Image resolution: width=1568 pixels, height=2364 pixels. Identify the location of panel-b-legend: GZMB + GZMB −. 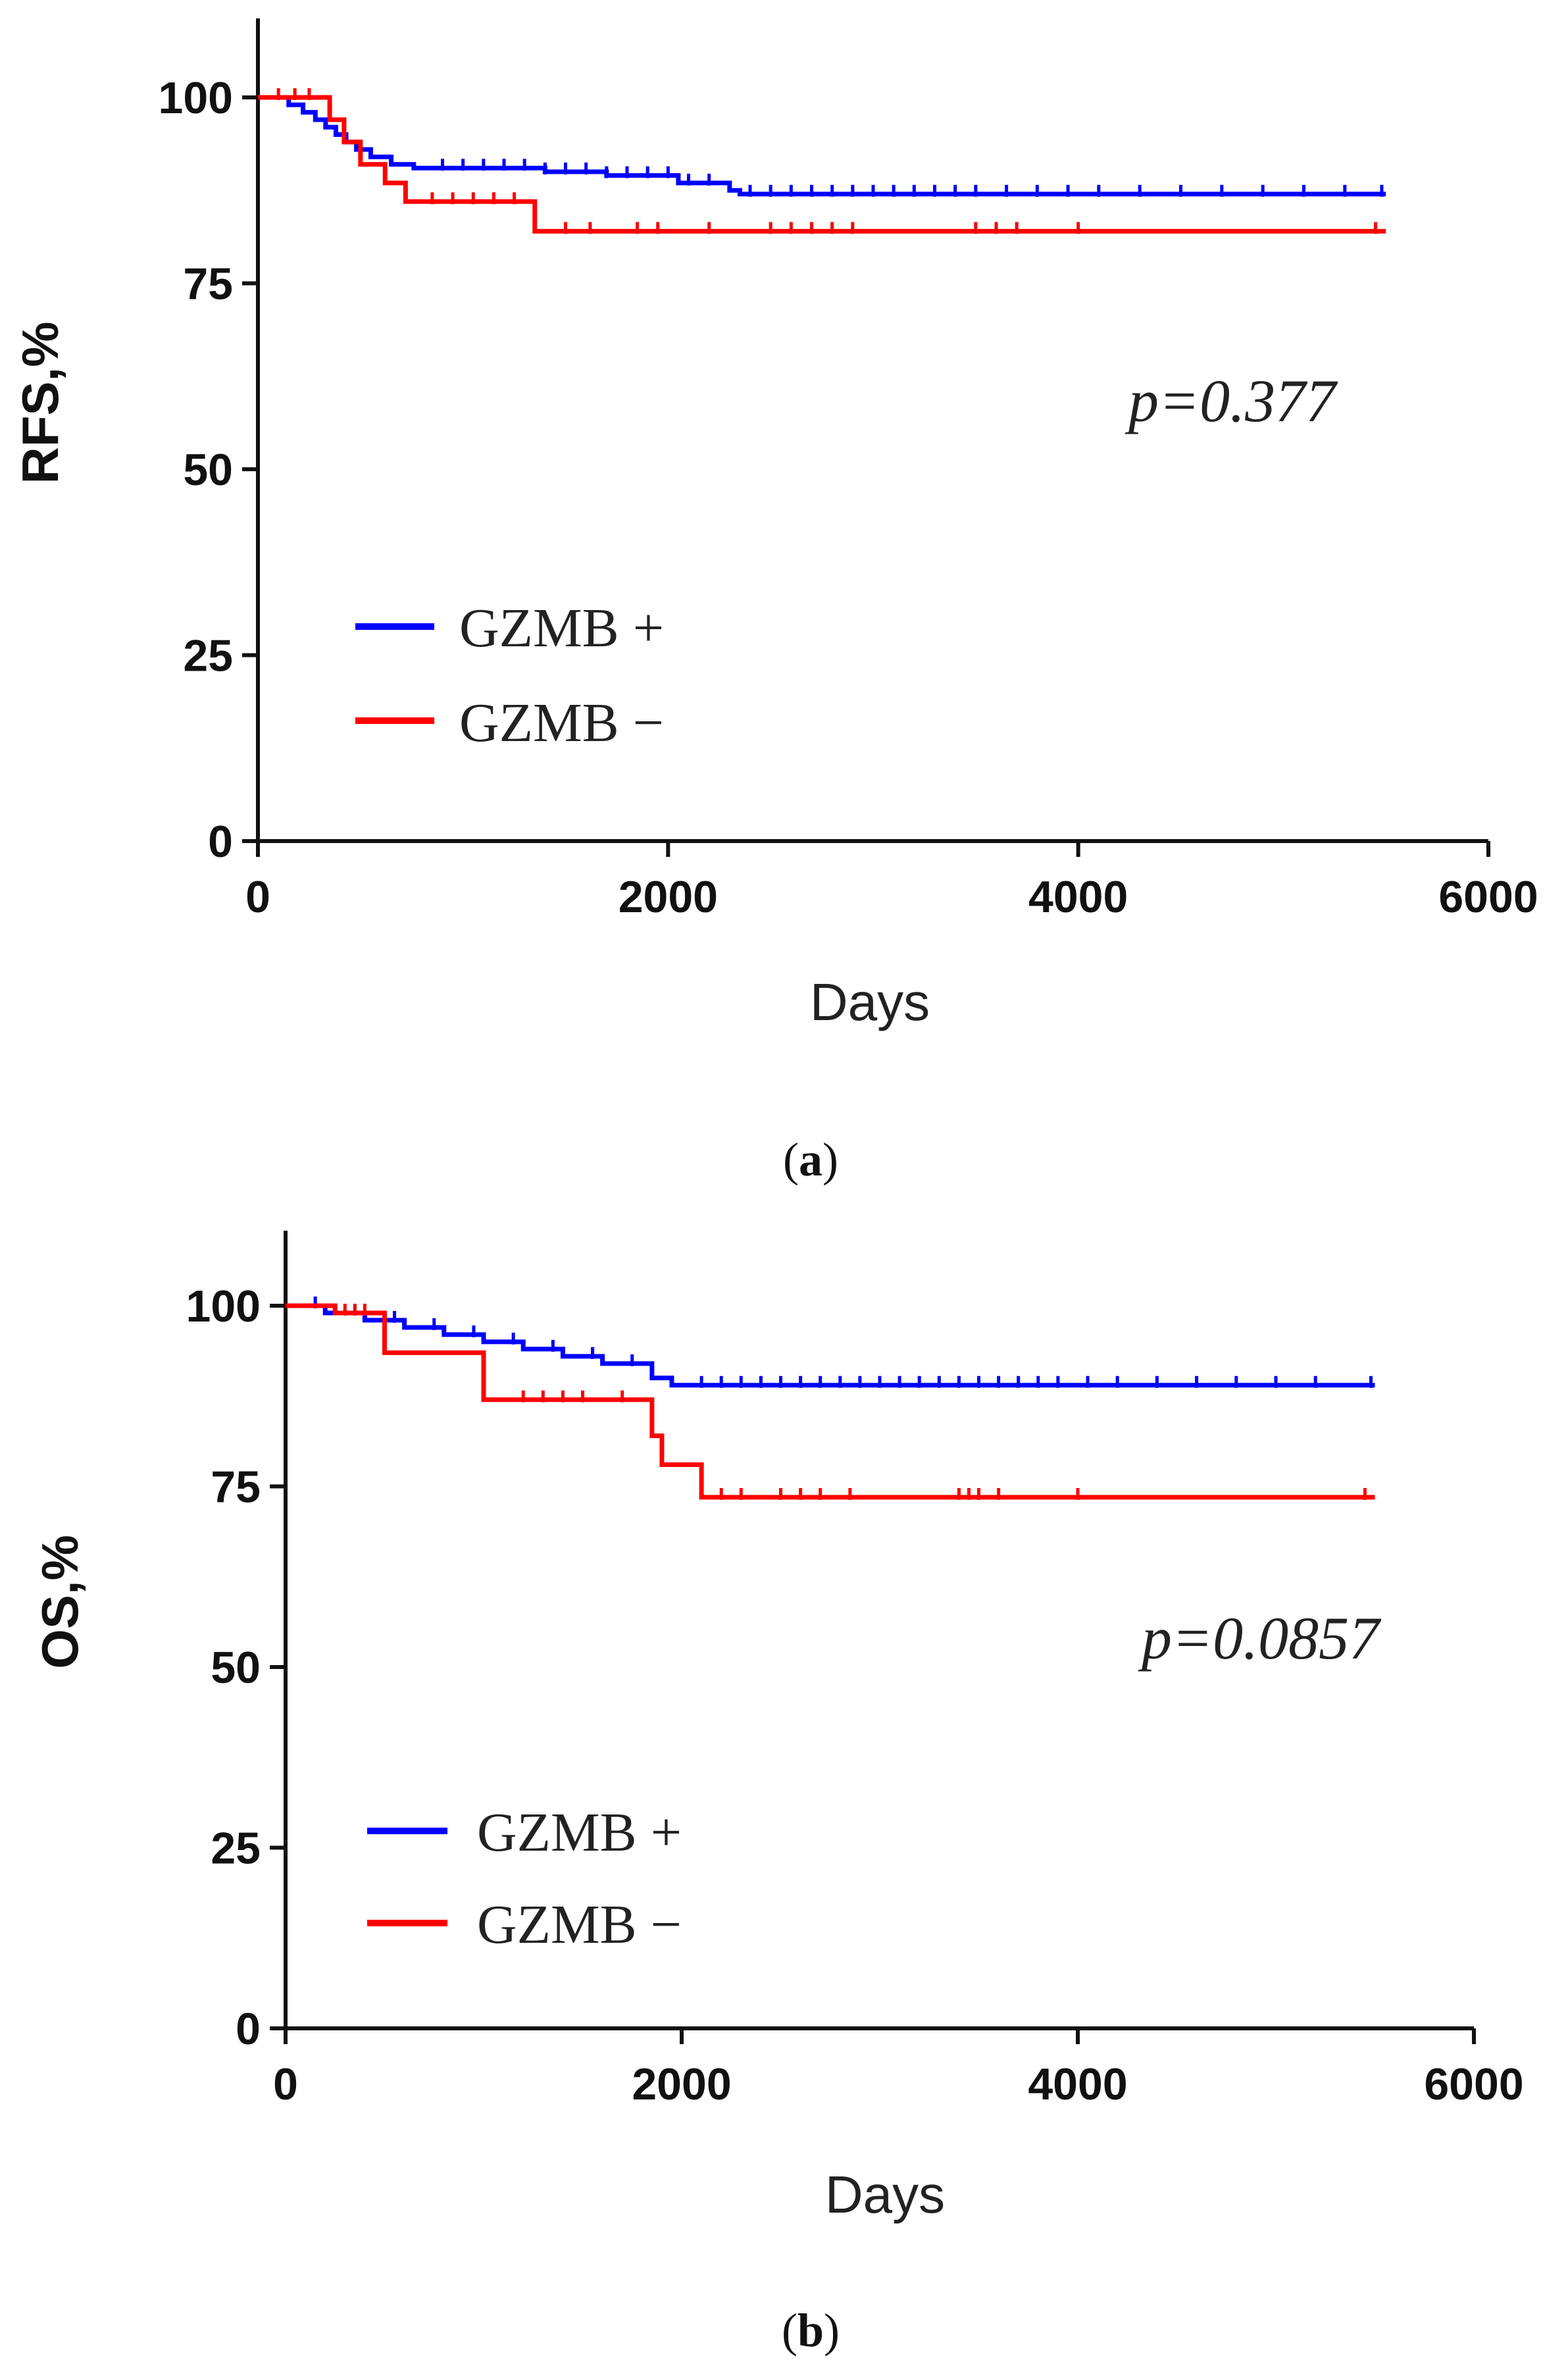
(524, 1878).